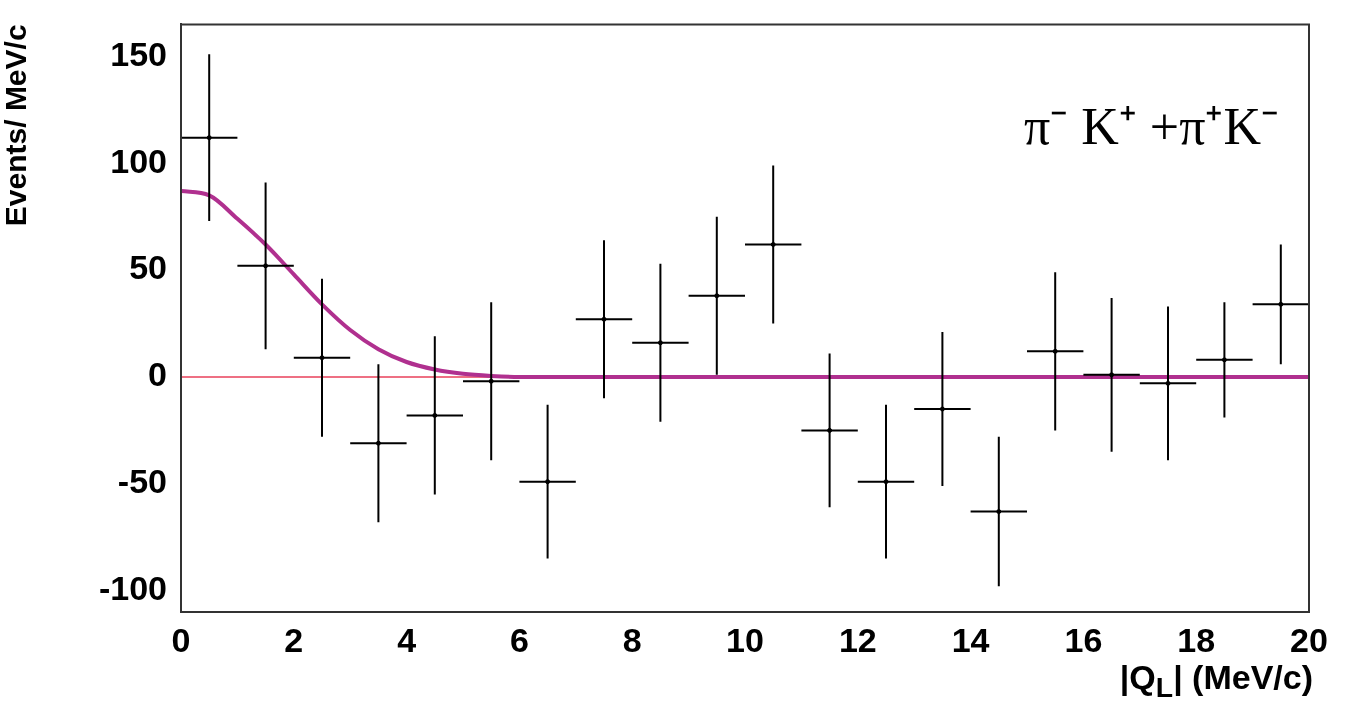 The image size is (1353, 710). I want to click on x-tick-label: 16, so click(1083, 639).